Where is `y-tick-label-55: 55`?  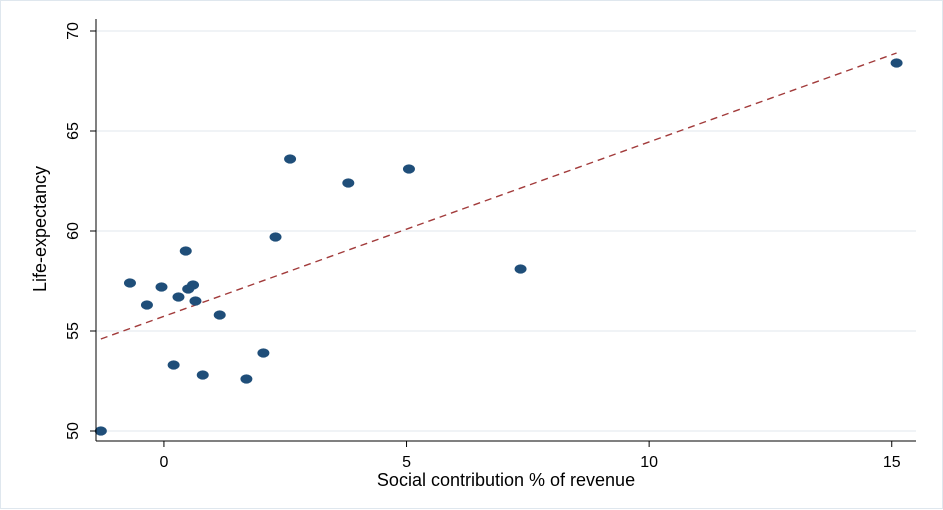 y-tick-label-55: 55 is located at coordinates (73, 331).